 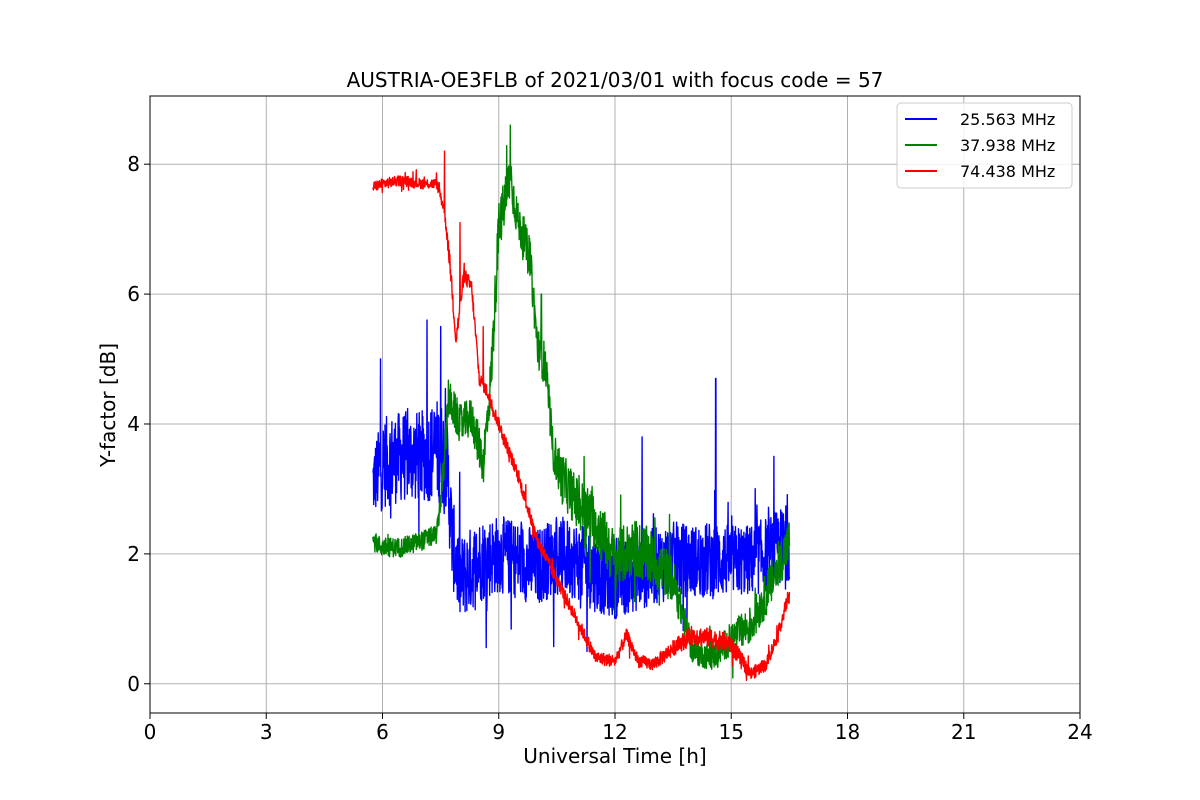 I want to click on x-tick-label: 21, so click(x=963, y=732).